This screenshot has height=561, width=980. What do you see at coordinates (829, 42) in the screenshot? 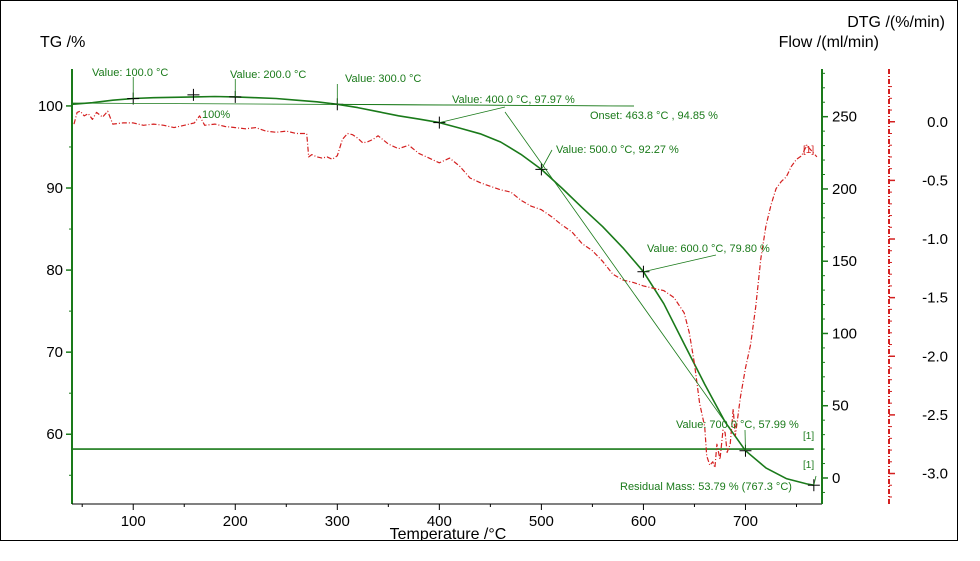
I see `flow-axis-title: Flow /(ml/min)` at bounding box center [829, 42].